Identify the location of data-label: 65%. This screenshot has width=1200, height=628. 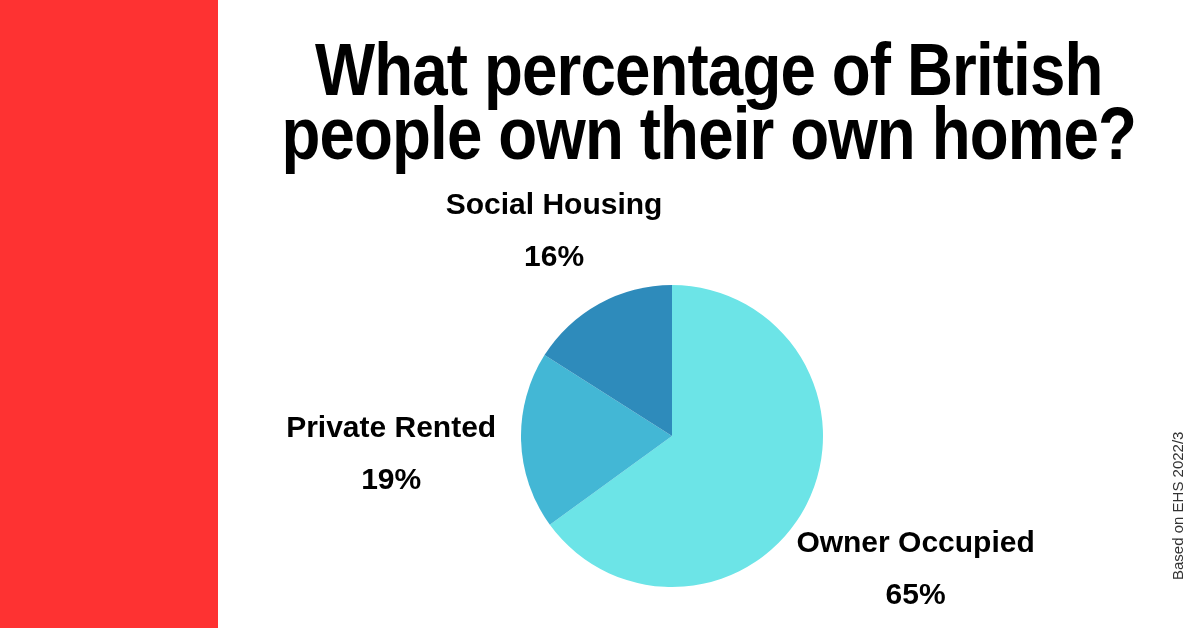
(915, 594).